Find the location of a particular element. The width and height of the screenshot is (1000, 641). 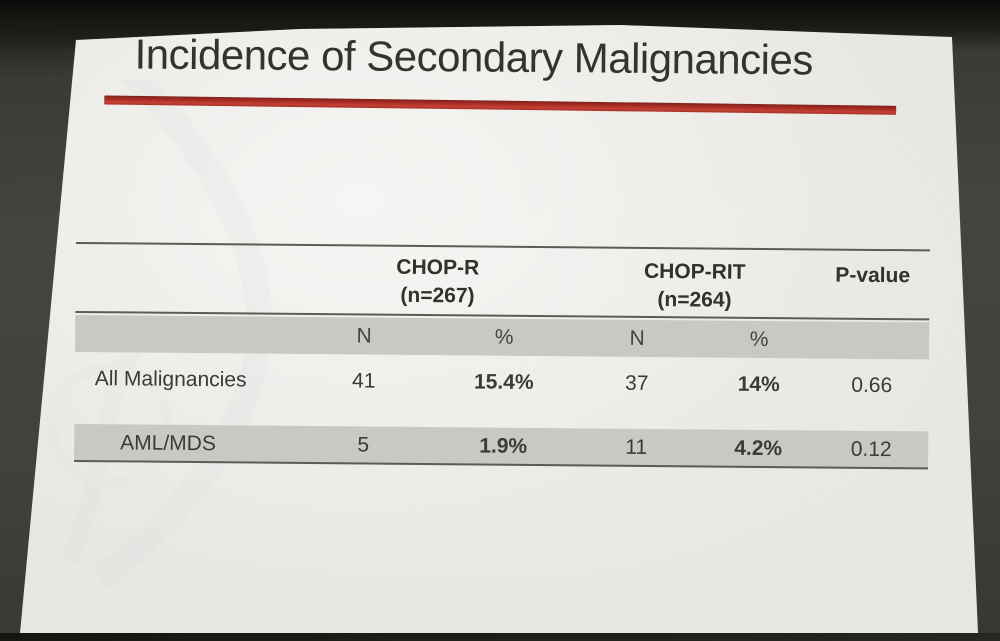

cell-n-chop-rit: 37 is located at coordinates (636, 383).